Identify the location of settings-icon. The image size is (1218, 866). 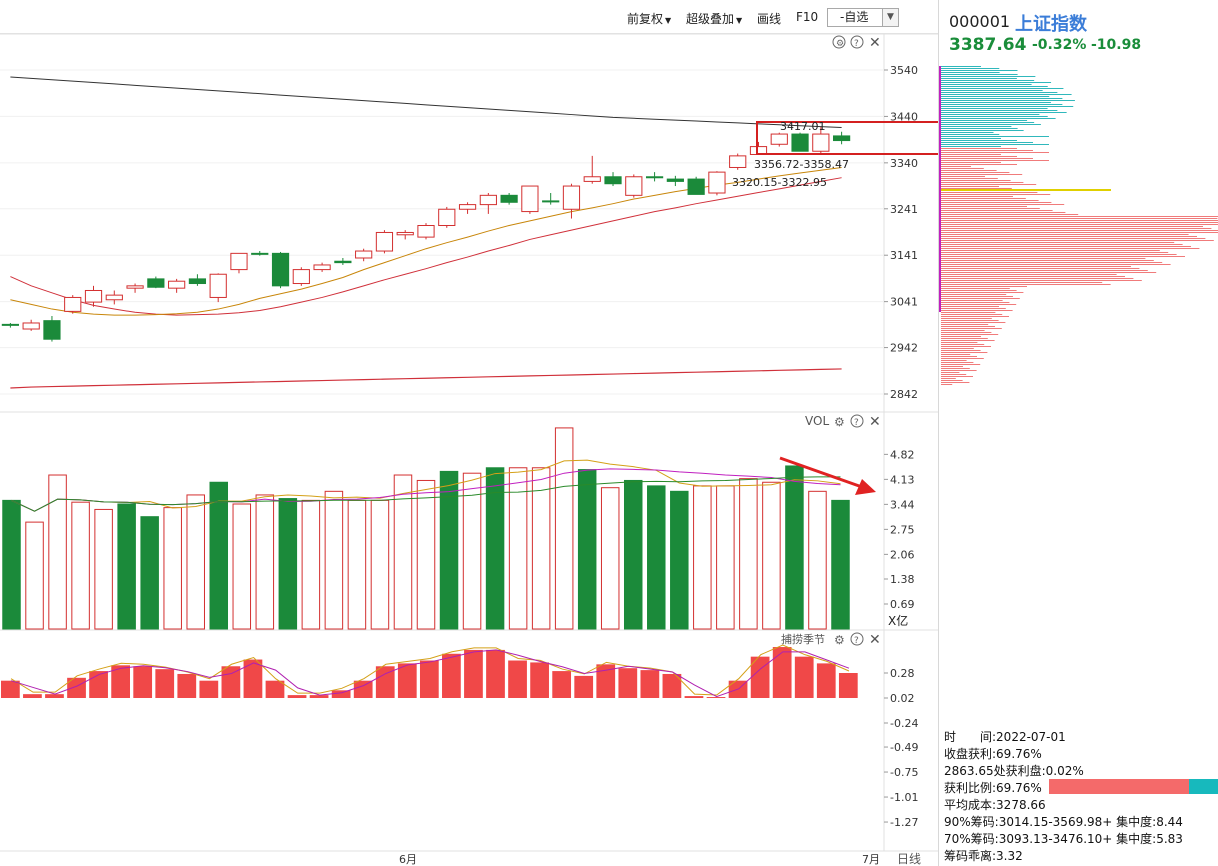
(839, 42).